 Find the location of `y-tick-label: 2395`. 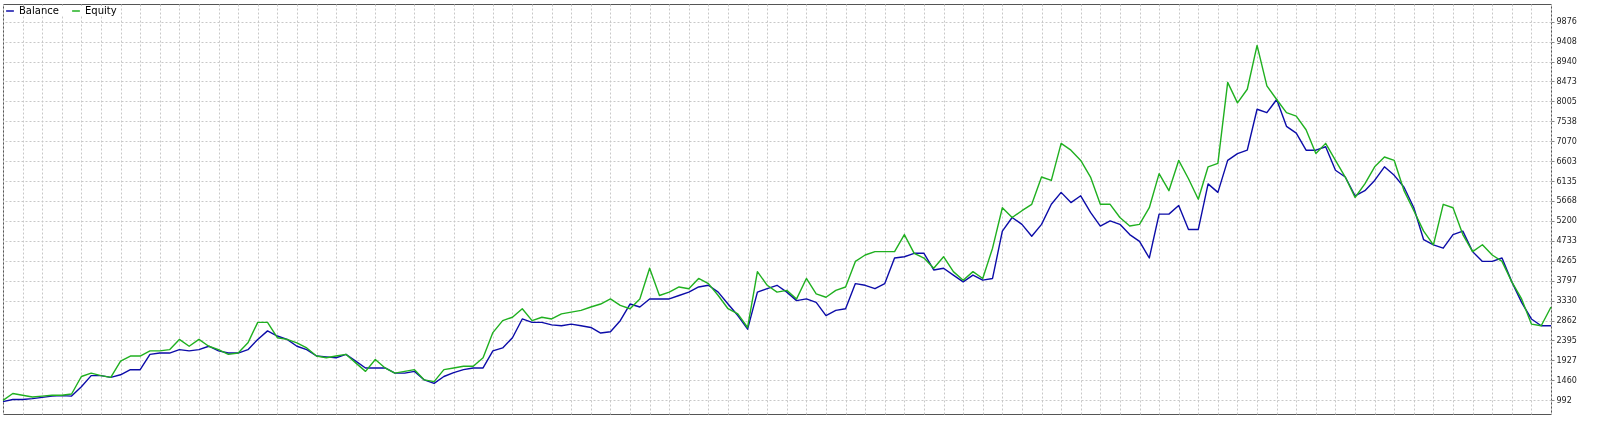

y-tick-label: 2395 is located at coordinates (1566, 340).